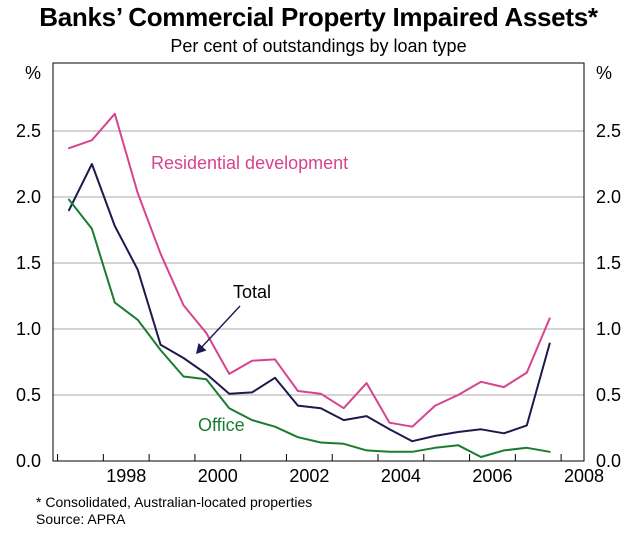 The height and width of the screenshot is (534, 637). I want to click on tick-marks, so click(309, 457).